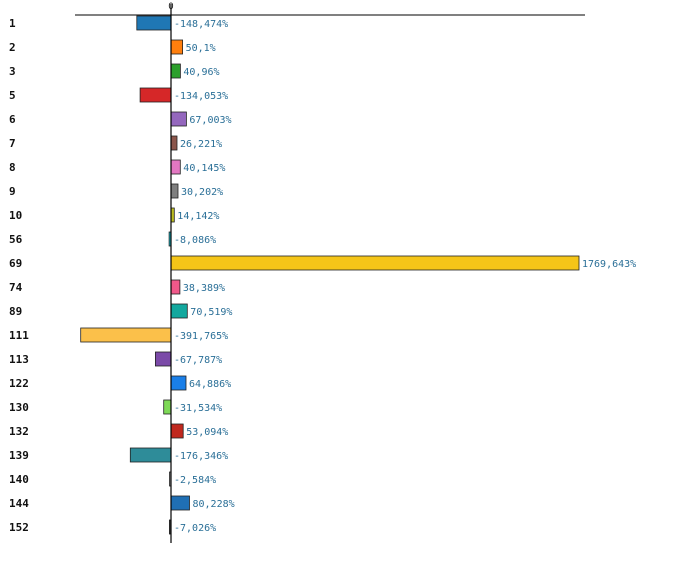 The width and height of the screenshot is (700, 573). Describe the element at coordinates (201, 144) in the screenshot. I see `value-label: 26,221%` at that location.